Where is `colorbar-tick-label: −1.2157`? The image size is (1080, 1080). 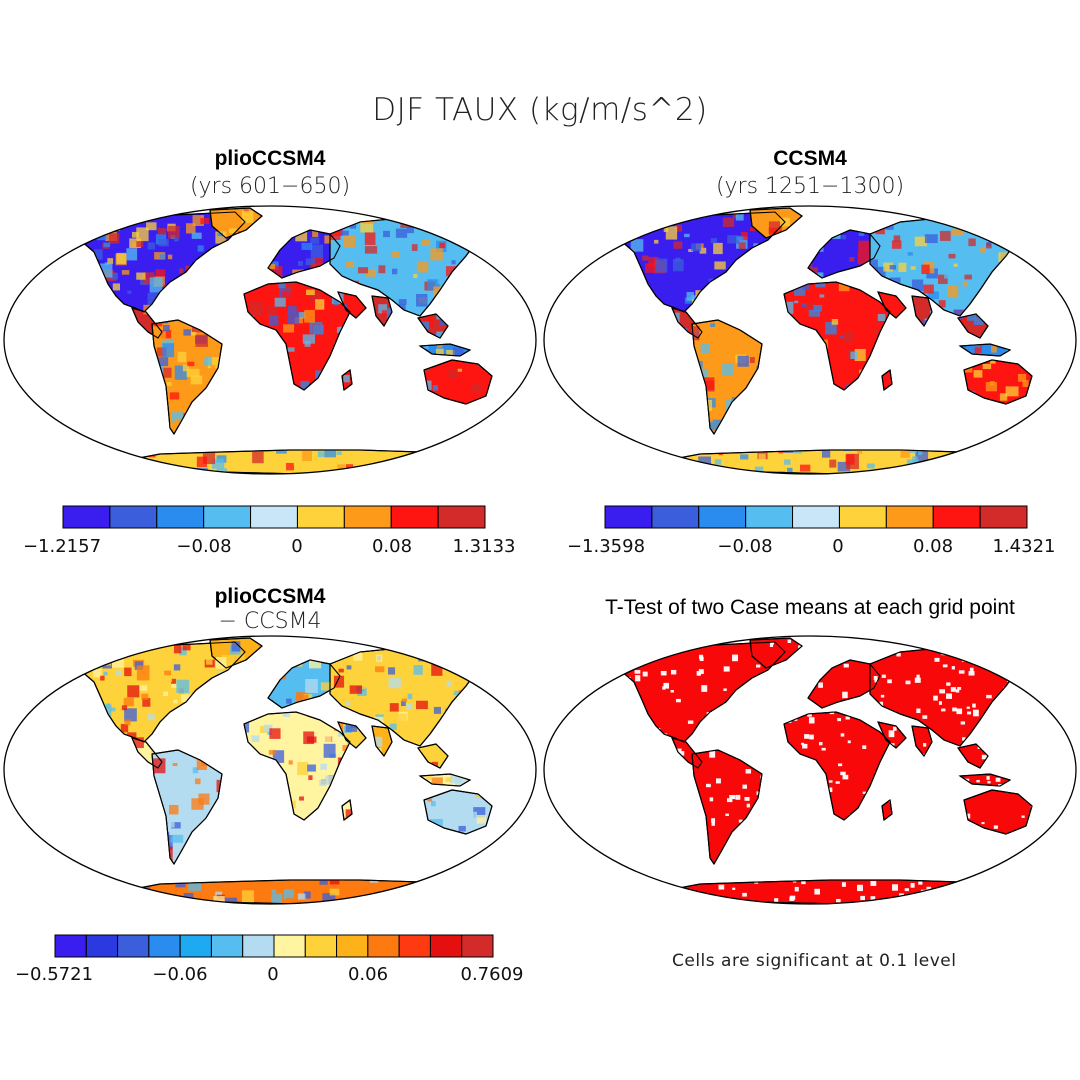 colorbar-tick-label: −1.2157 is located at coordinates (62, 546).